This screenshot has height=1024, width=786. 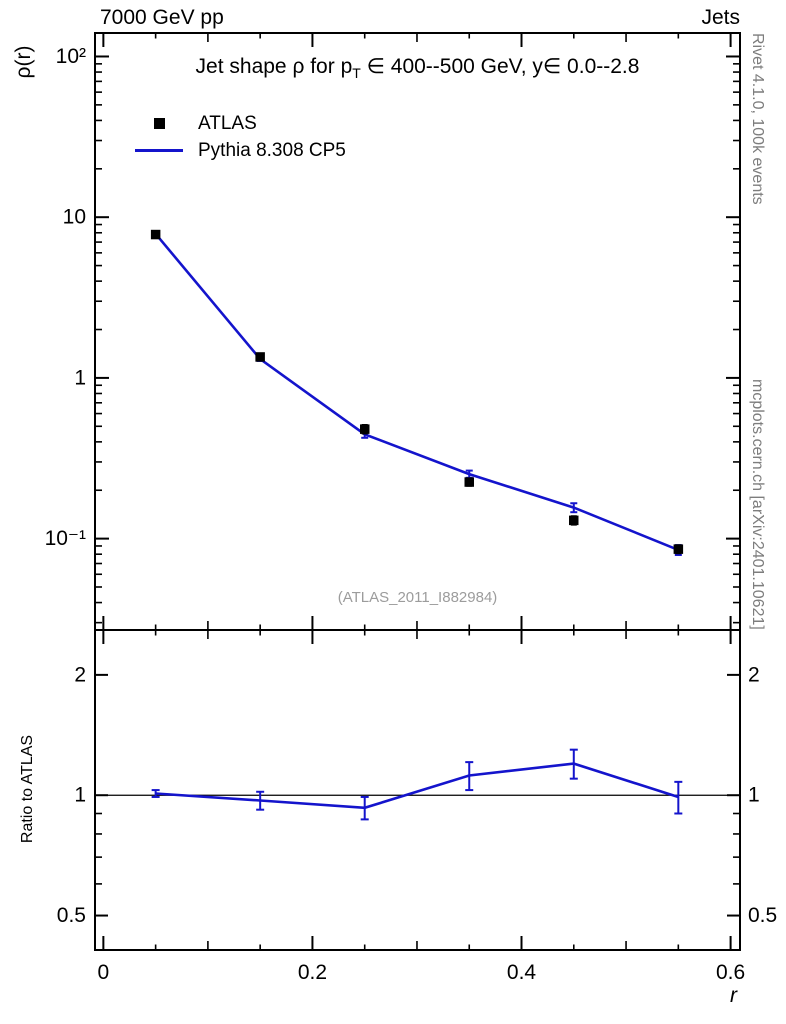 What do you see at coordinates (720, 17) in the screenshot?
I see `process-label: Jets` at bounding box center [720, 17].